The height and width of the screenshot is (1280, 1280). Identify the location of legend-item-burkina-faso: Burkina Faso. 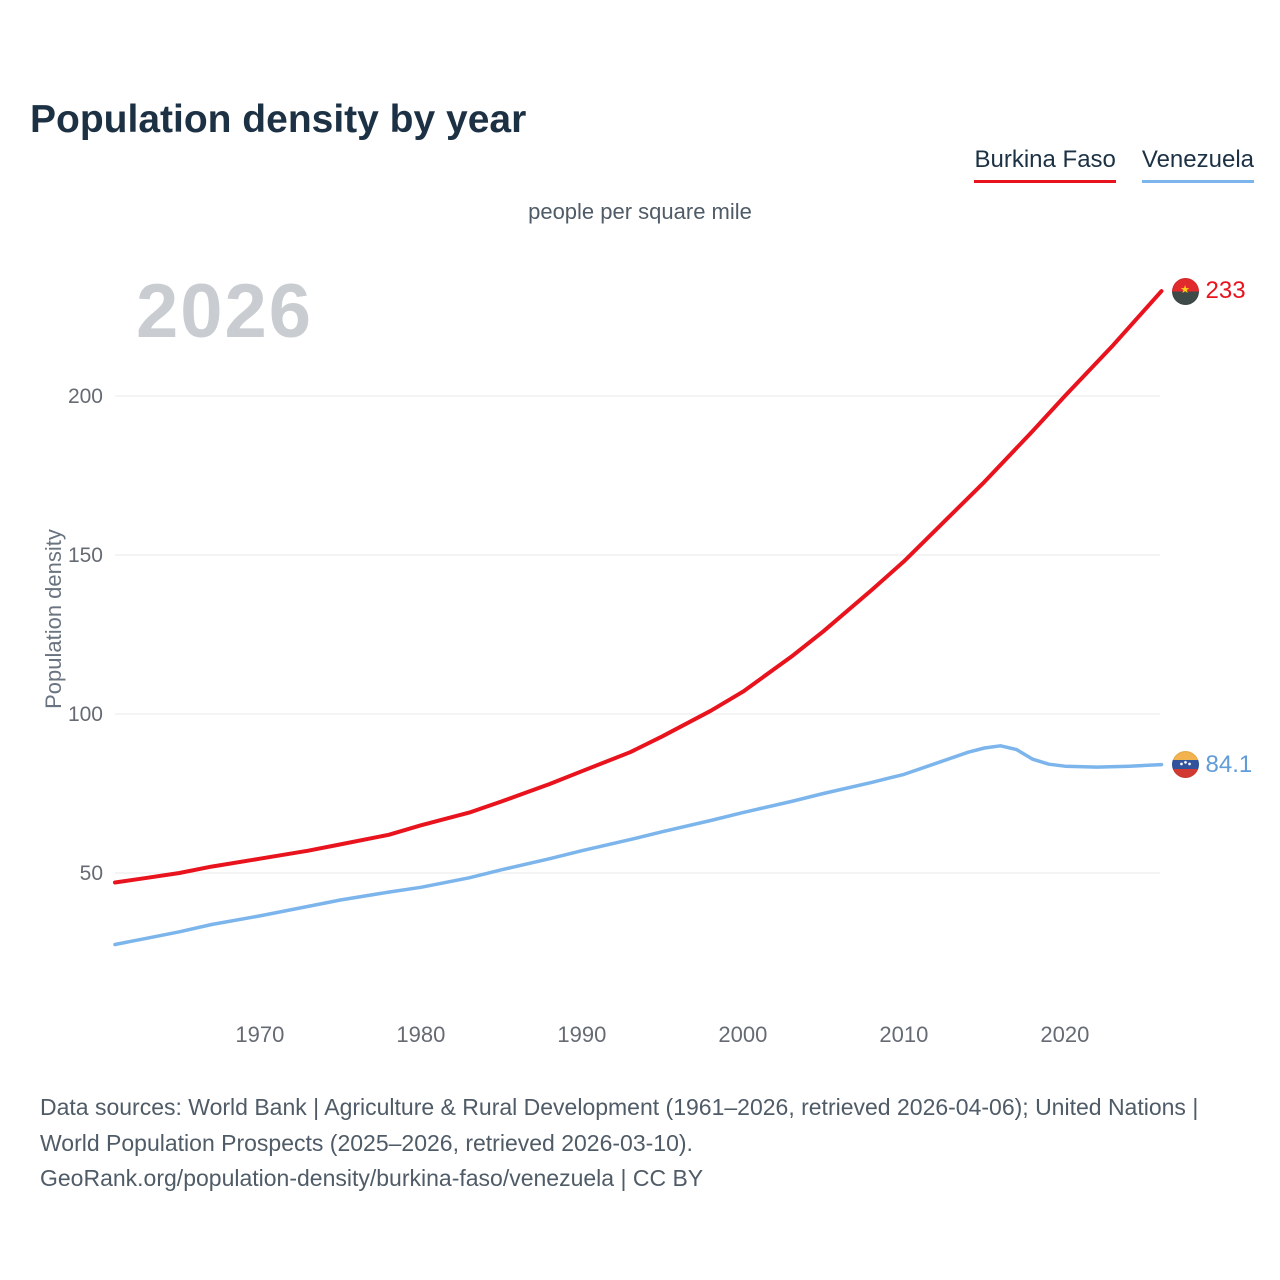
(1045, 164).